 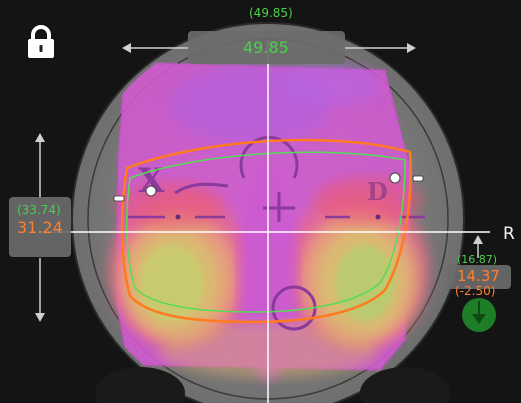 What do you see at coordinates (479, 312) in the screenshot?
I see `down-arrow-icon` at bounding box center [479, 312].